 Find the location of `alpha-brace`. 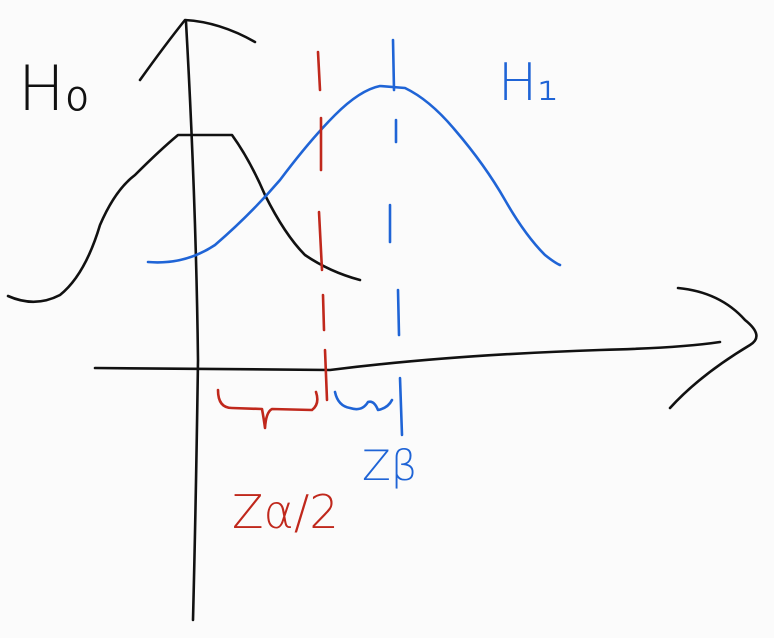

alpha-brace is located at coordinates (267, 409).